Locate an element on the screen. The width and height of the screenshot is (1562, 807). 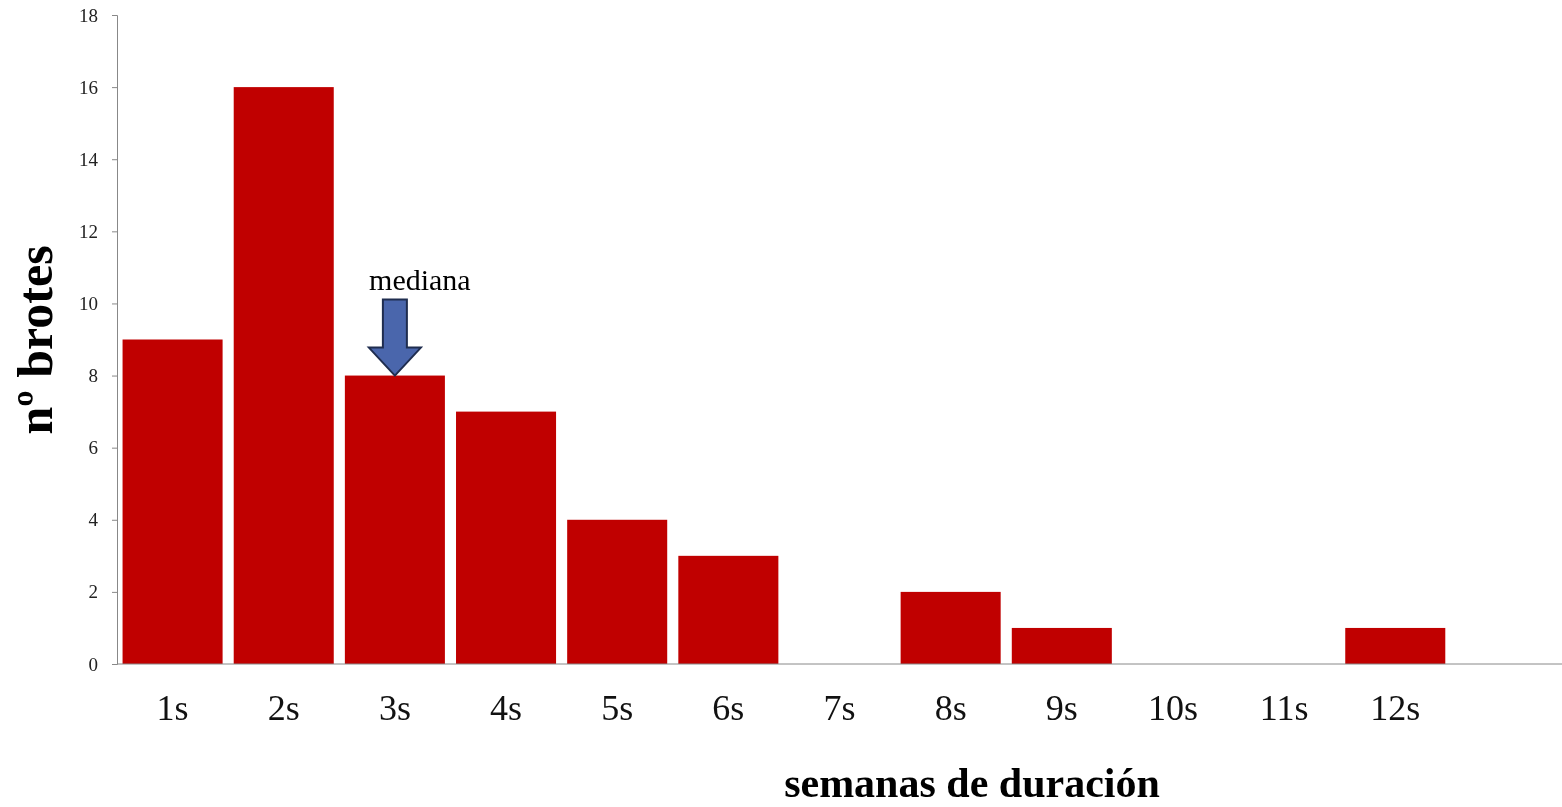
y-tick-label: 14 is located at coordinates (89, 159).